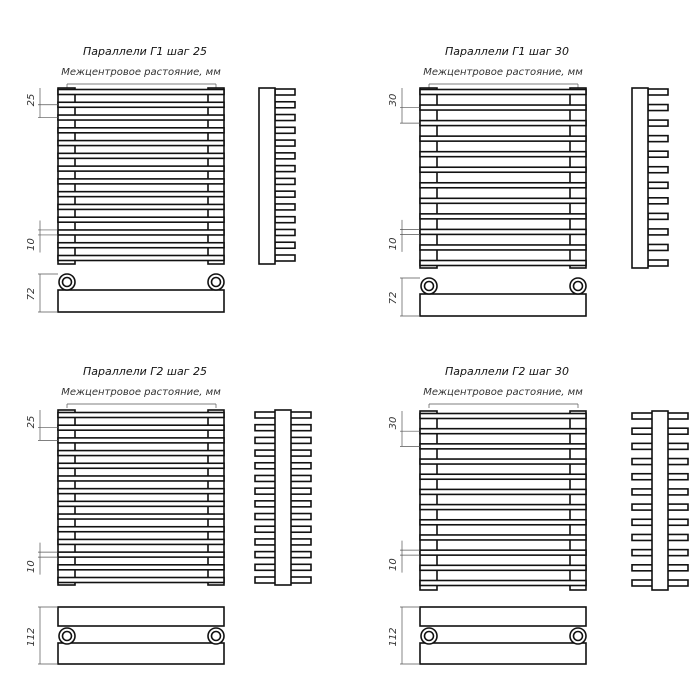 The height and width of the screenshot is (700, 700). Describe the element at coordinates (503, 72) in the screenshot. I see `center-distance-label: Межцентровое растояние, мм` at that location.